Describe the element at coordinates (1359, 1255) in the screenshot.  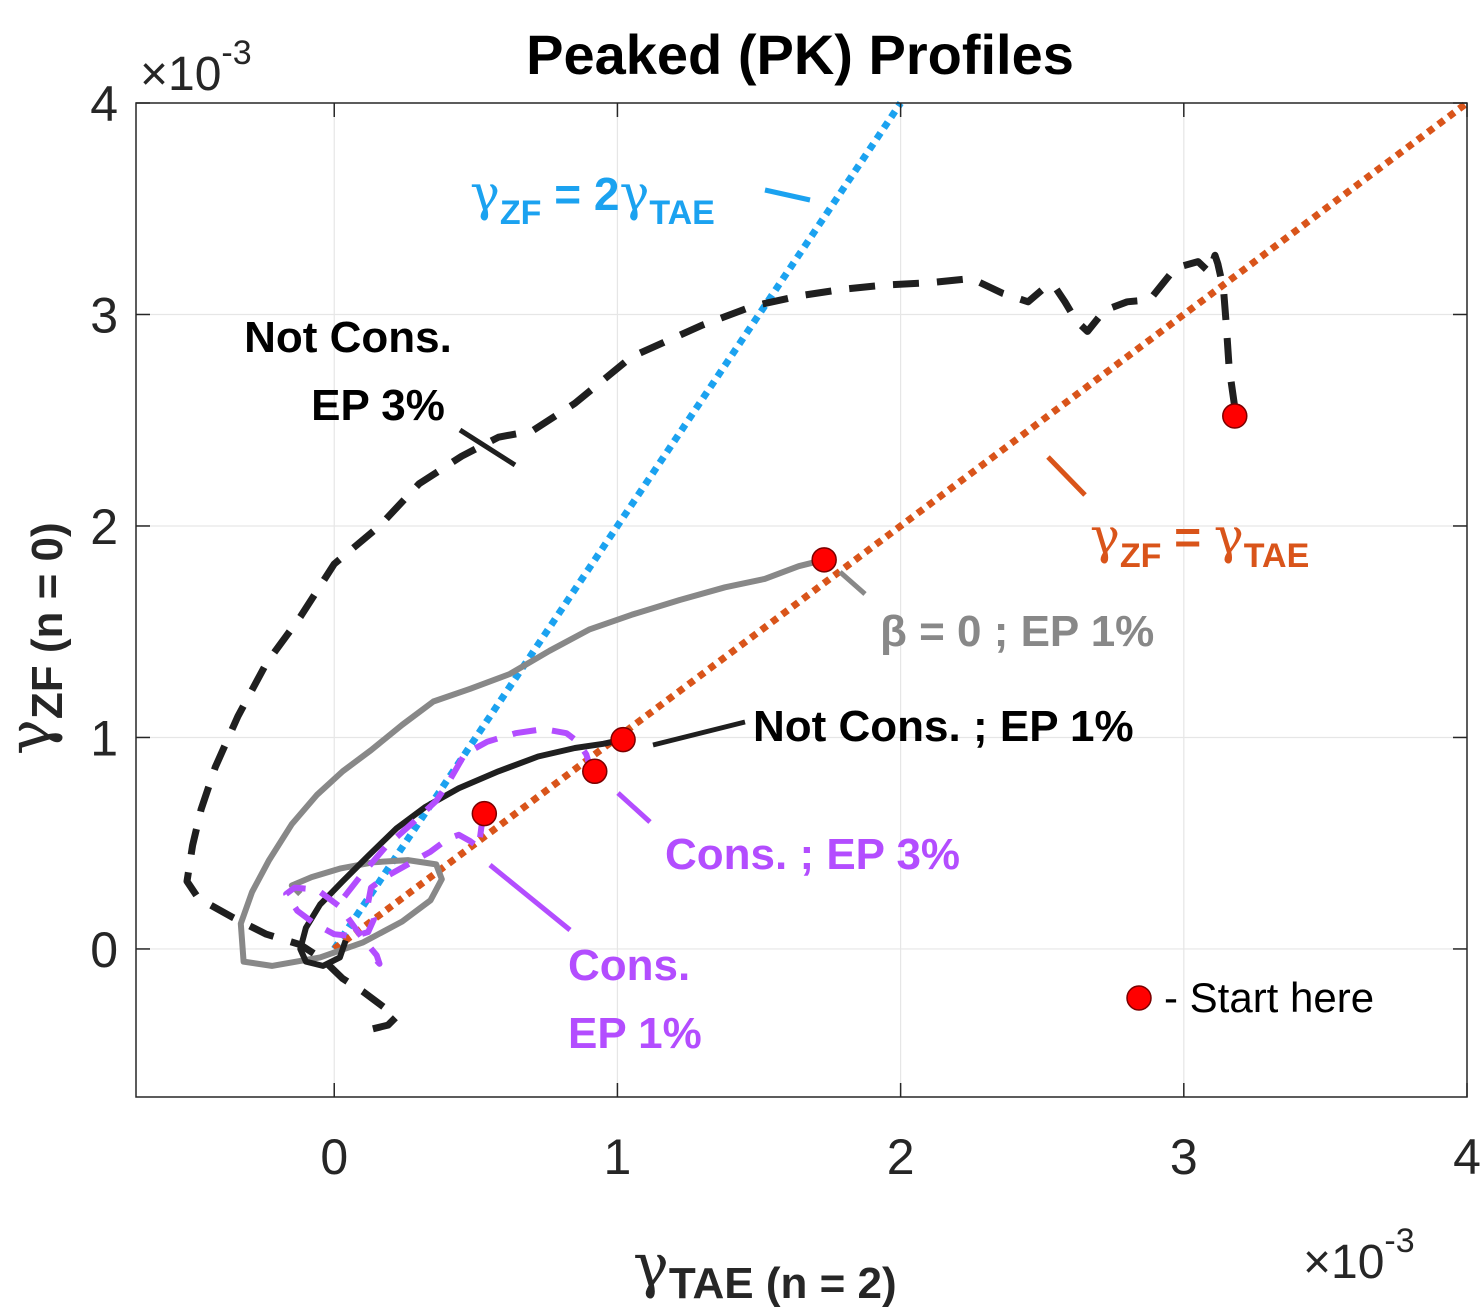
I see `x-axis-multiplier: ×10⁻³` at that location.